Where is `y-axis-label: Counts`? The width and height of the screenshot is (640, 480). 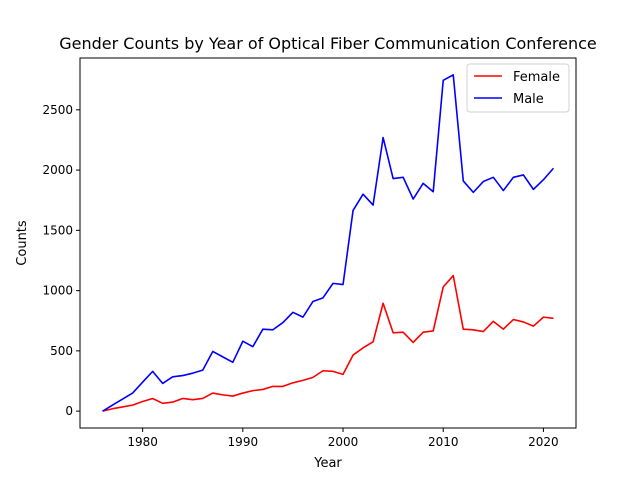
y-axis-label: Counts is located at coordinates (22, 243).